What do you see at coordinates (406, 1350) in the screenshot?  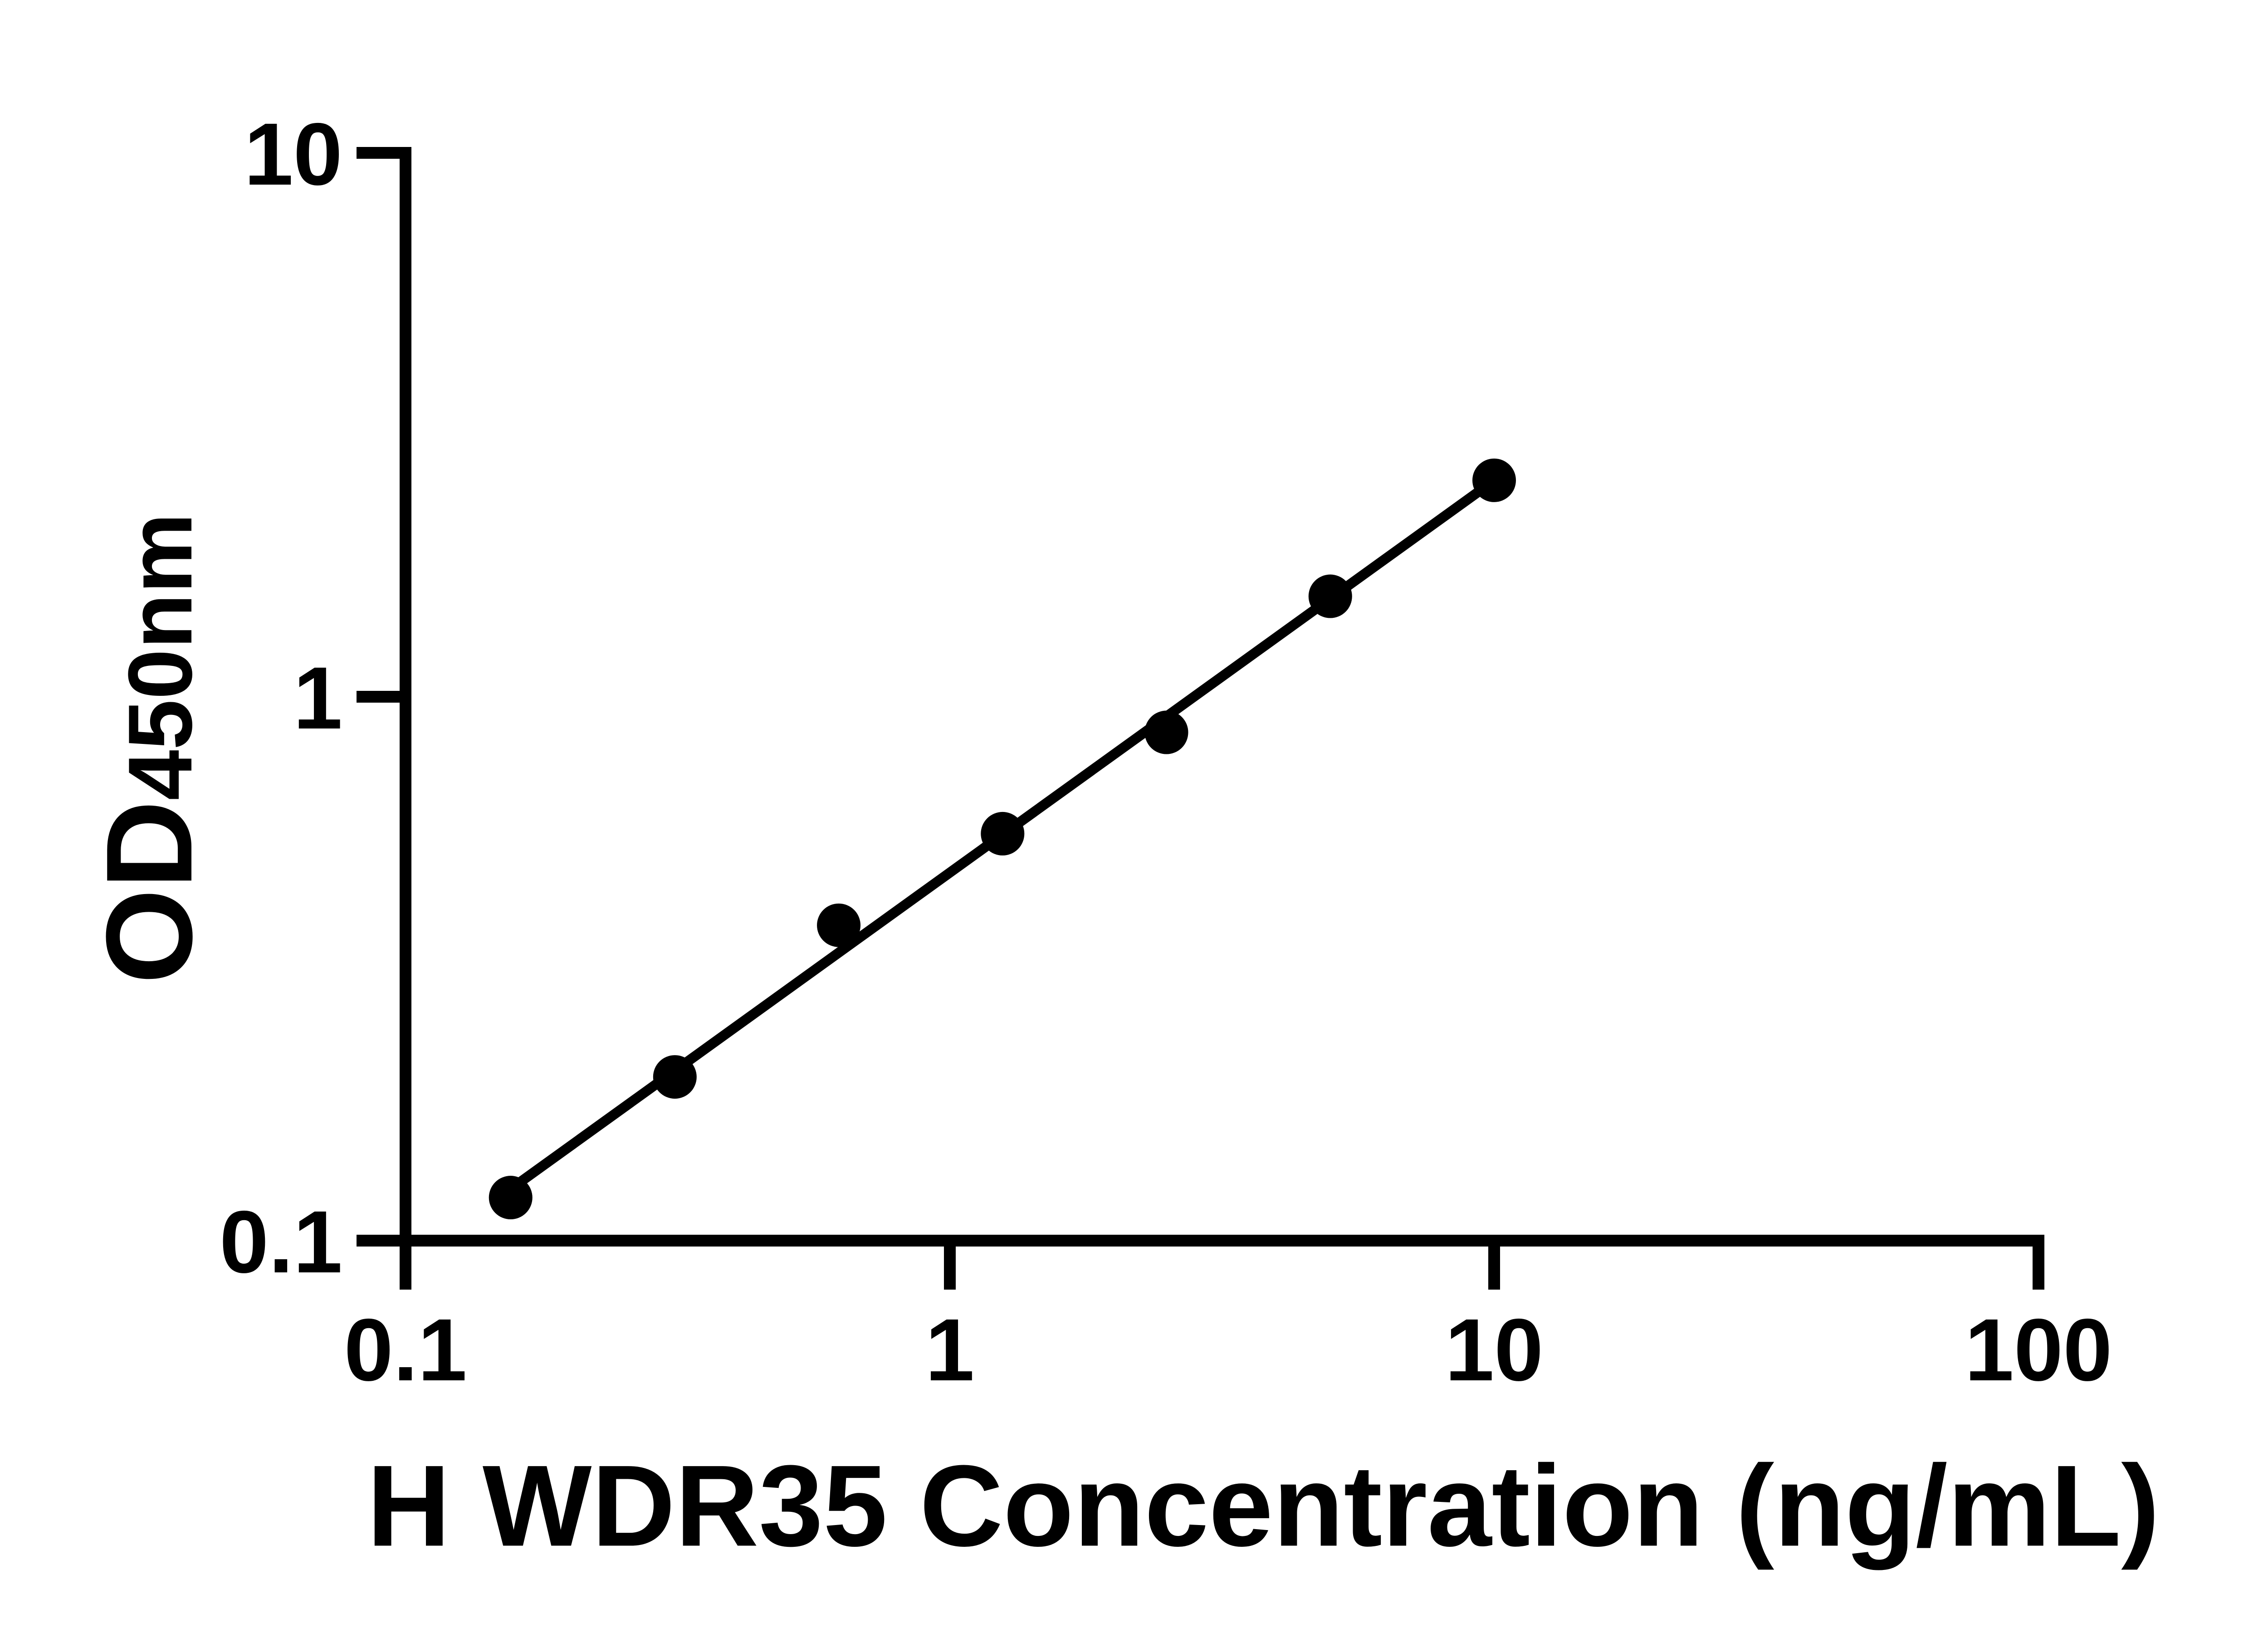 I see `x-tick-label: 0.1` at bounding box center [406, 1350].